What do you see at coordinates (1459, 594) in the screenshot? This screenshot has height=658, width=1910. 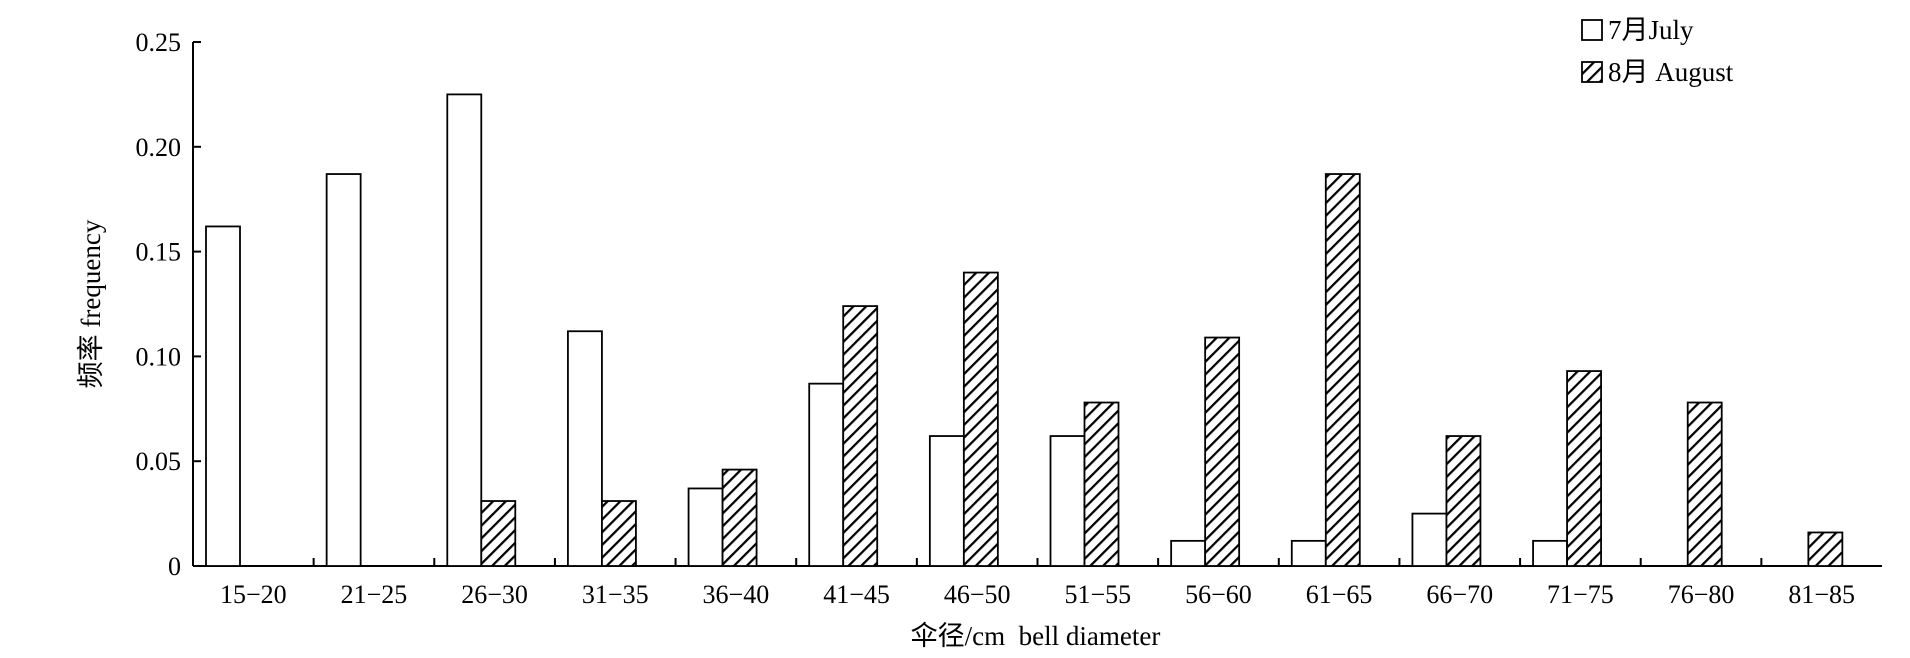 I see `x-tick-label: 66−70` at bounding box center [1459, 594].